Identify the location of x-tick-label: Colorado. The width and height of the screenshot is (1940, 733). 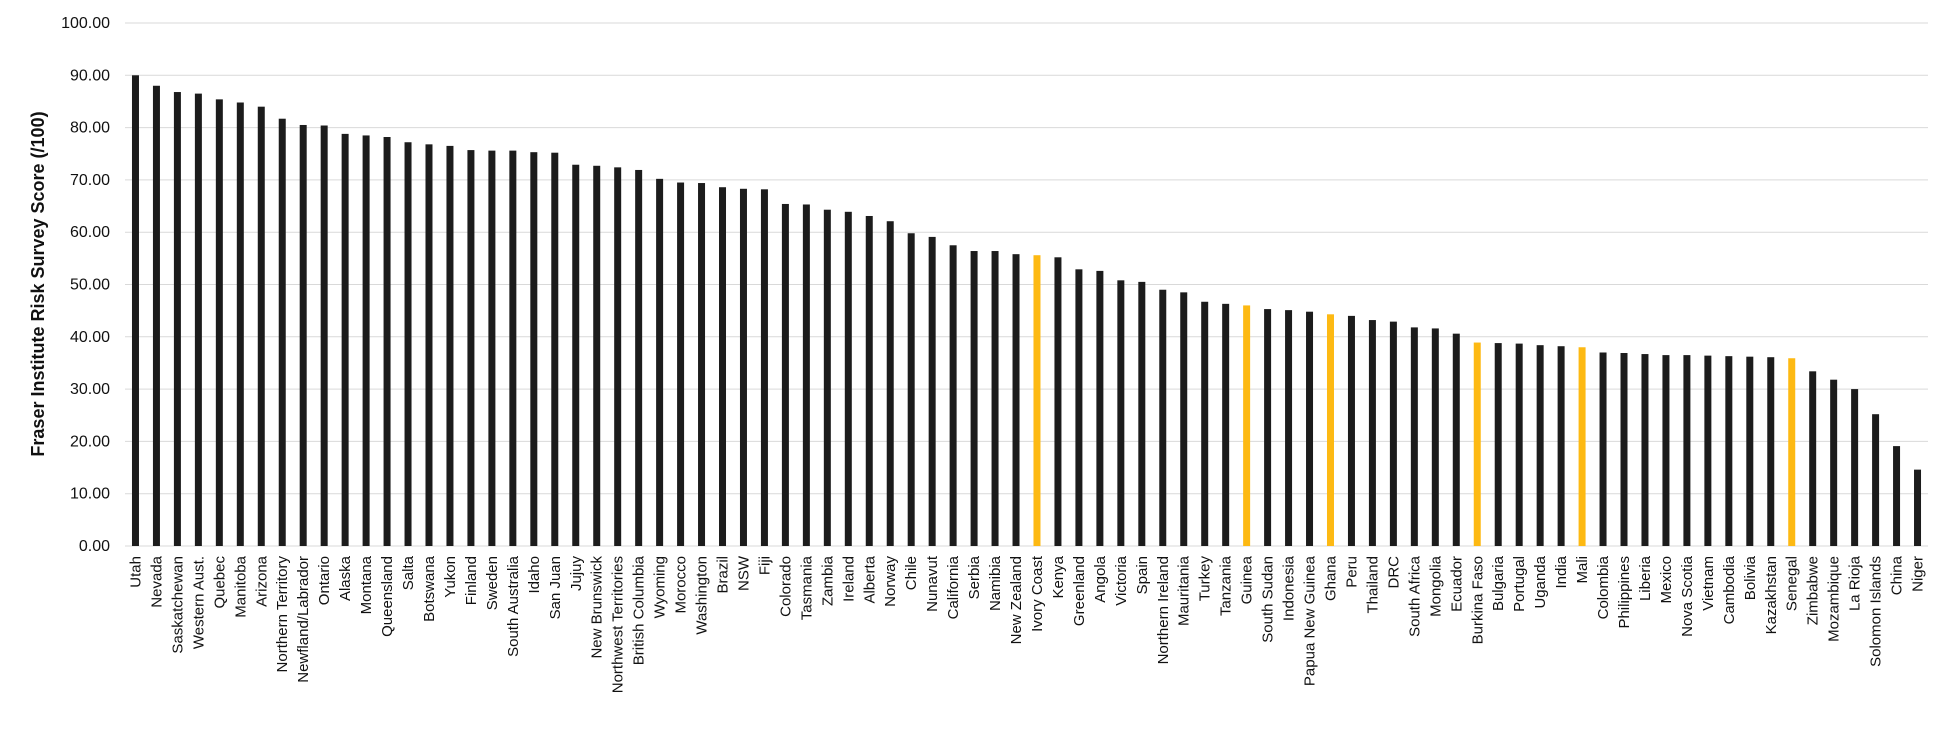
(785, 586).